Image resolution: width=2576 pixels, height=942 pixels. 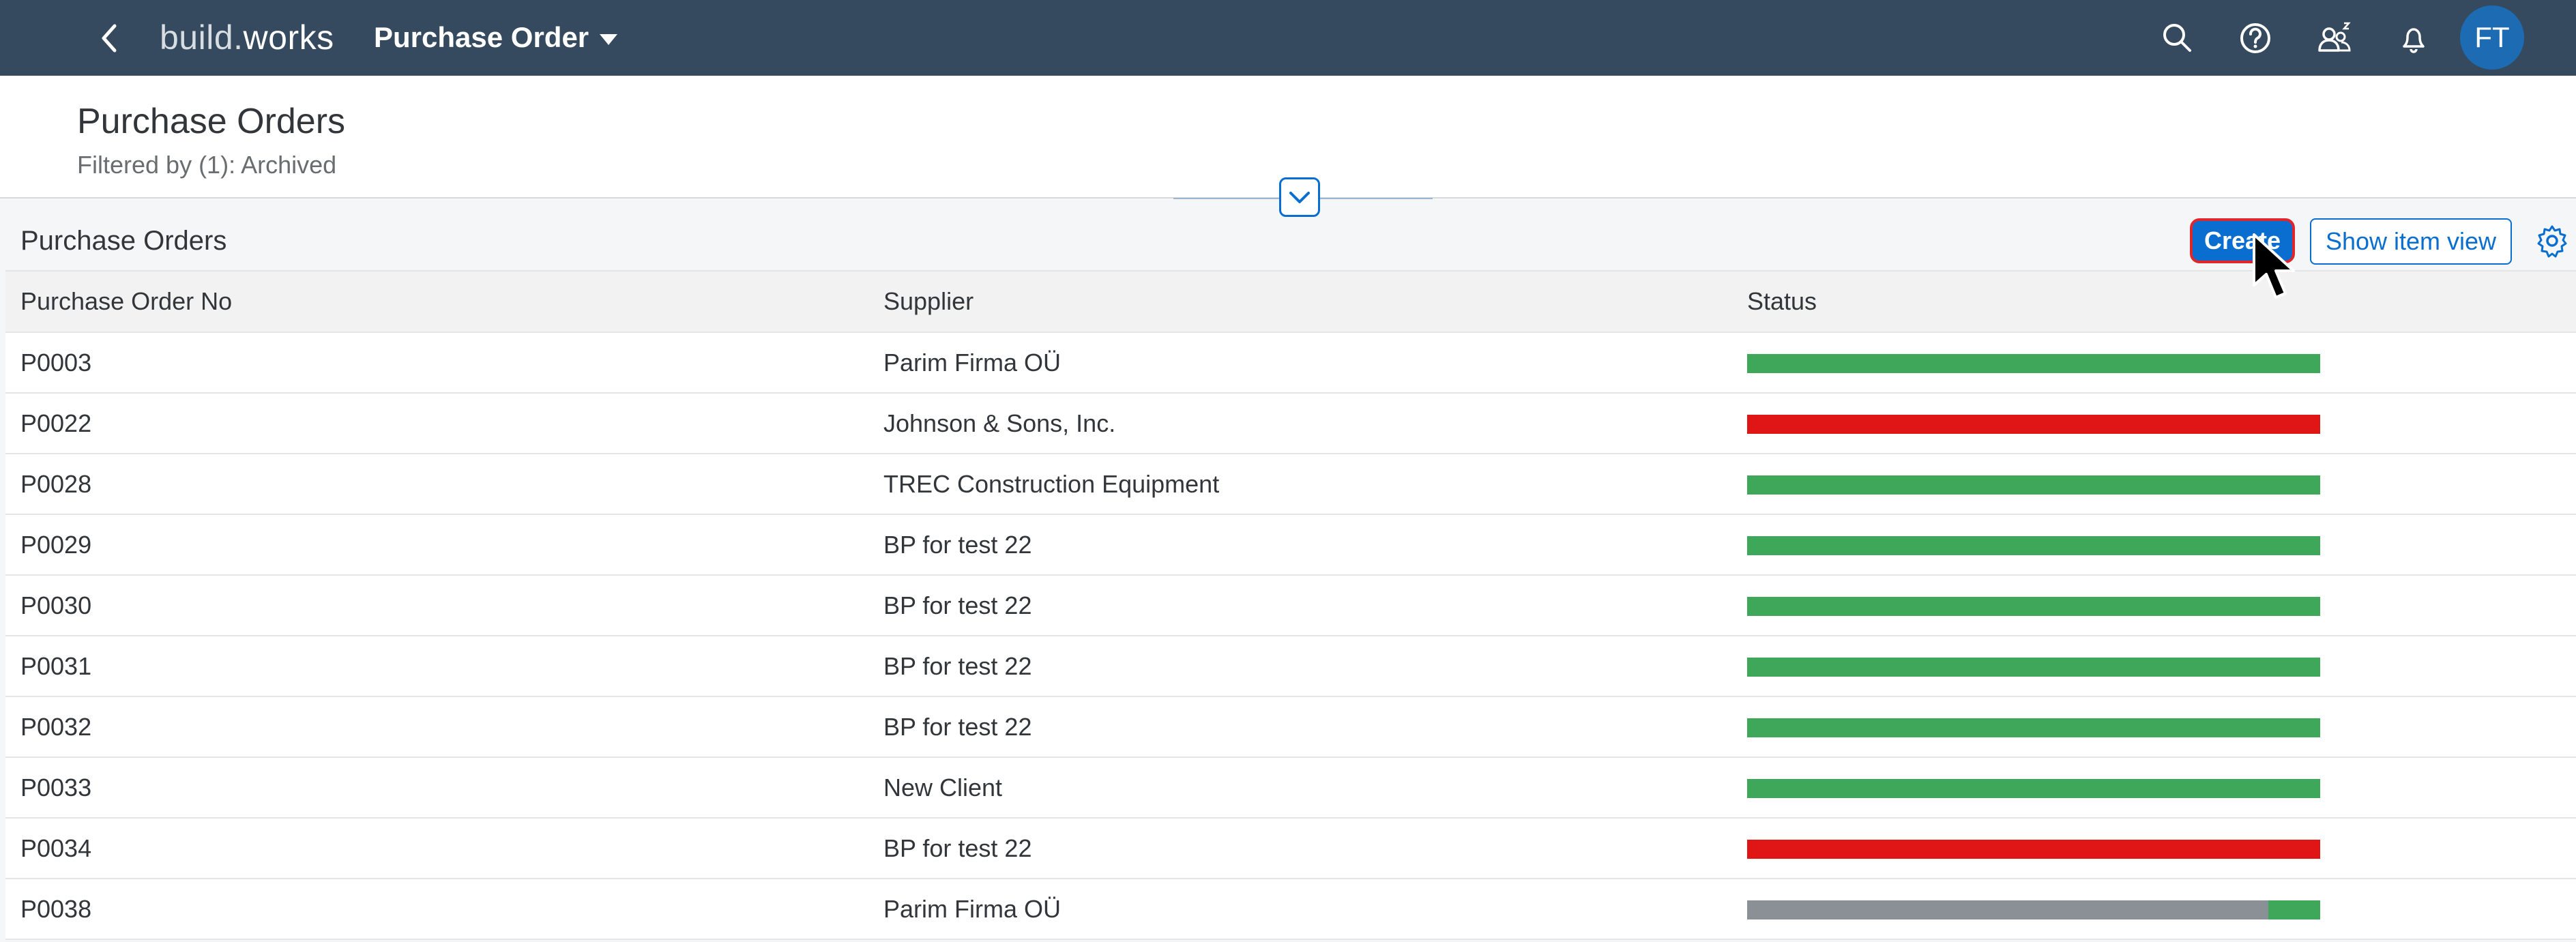 What do you see at coordinates (56, 484) in the screenshot?
I see `po-number-cell: P0028` at bounding box center [56, 484].